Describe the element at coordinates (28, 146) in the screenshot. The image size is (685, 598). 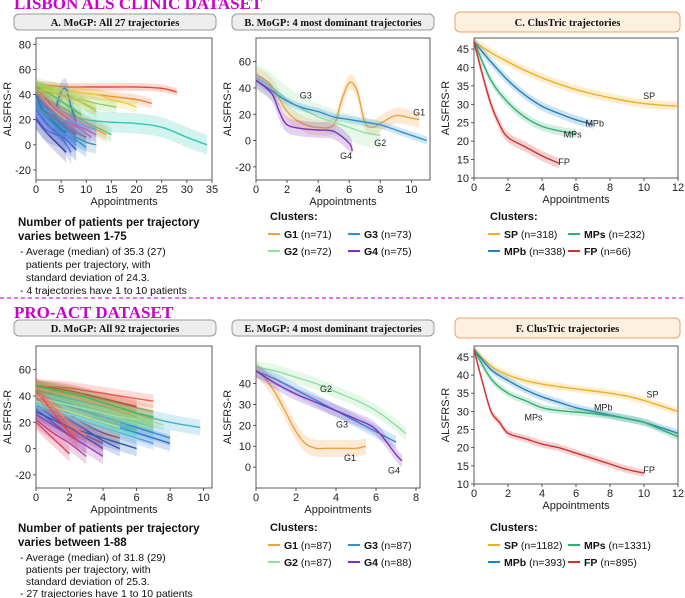
I see `y-tick-label: 0` at that location.